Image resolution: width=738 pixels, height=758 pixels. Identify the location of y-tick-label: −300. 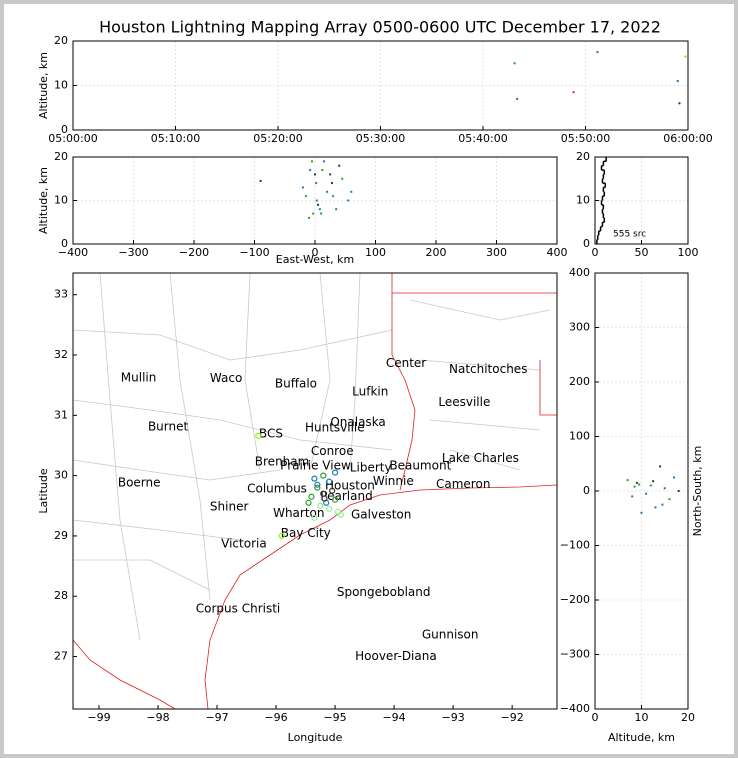
(575, 654).